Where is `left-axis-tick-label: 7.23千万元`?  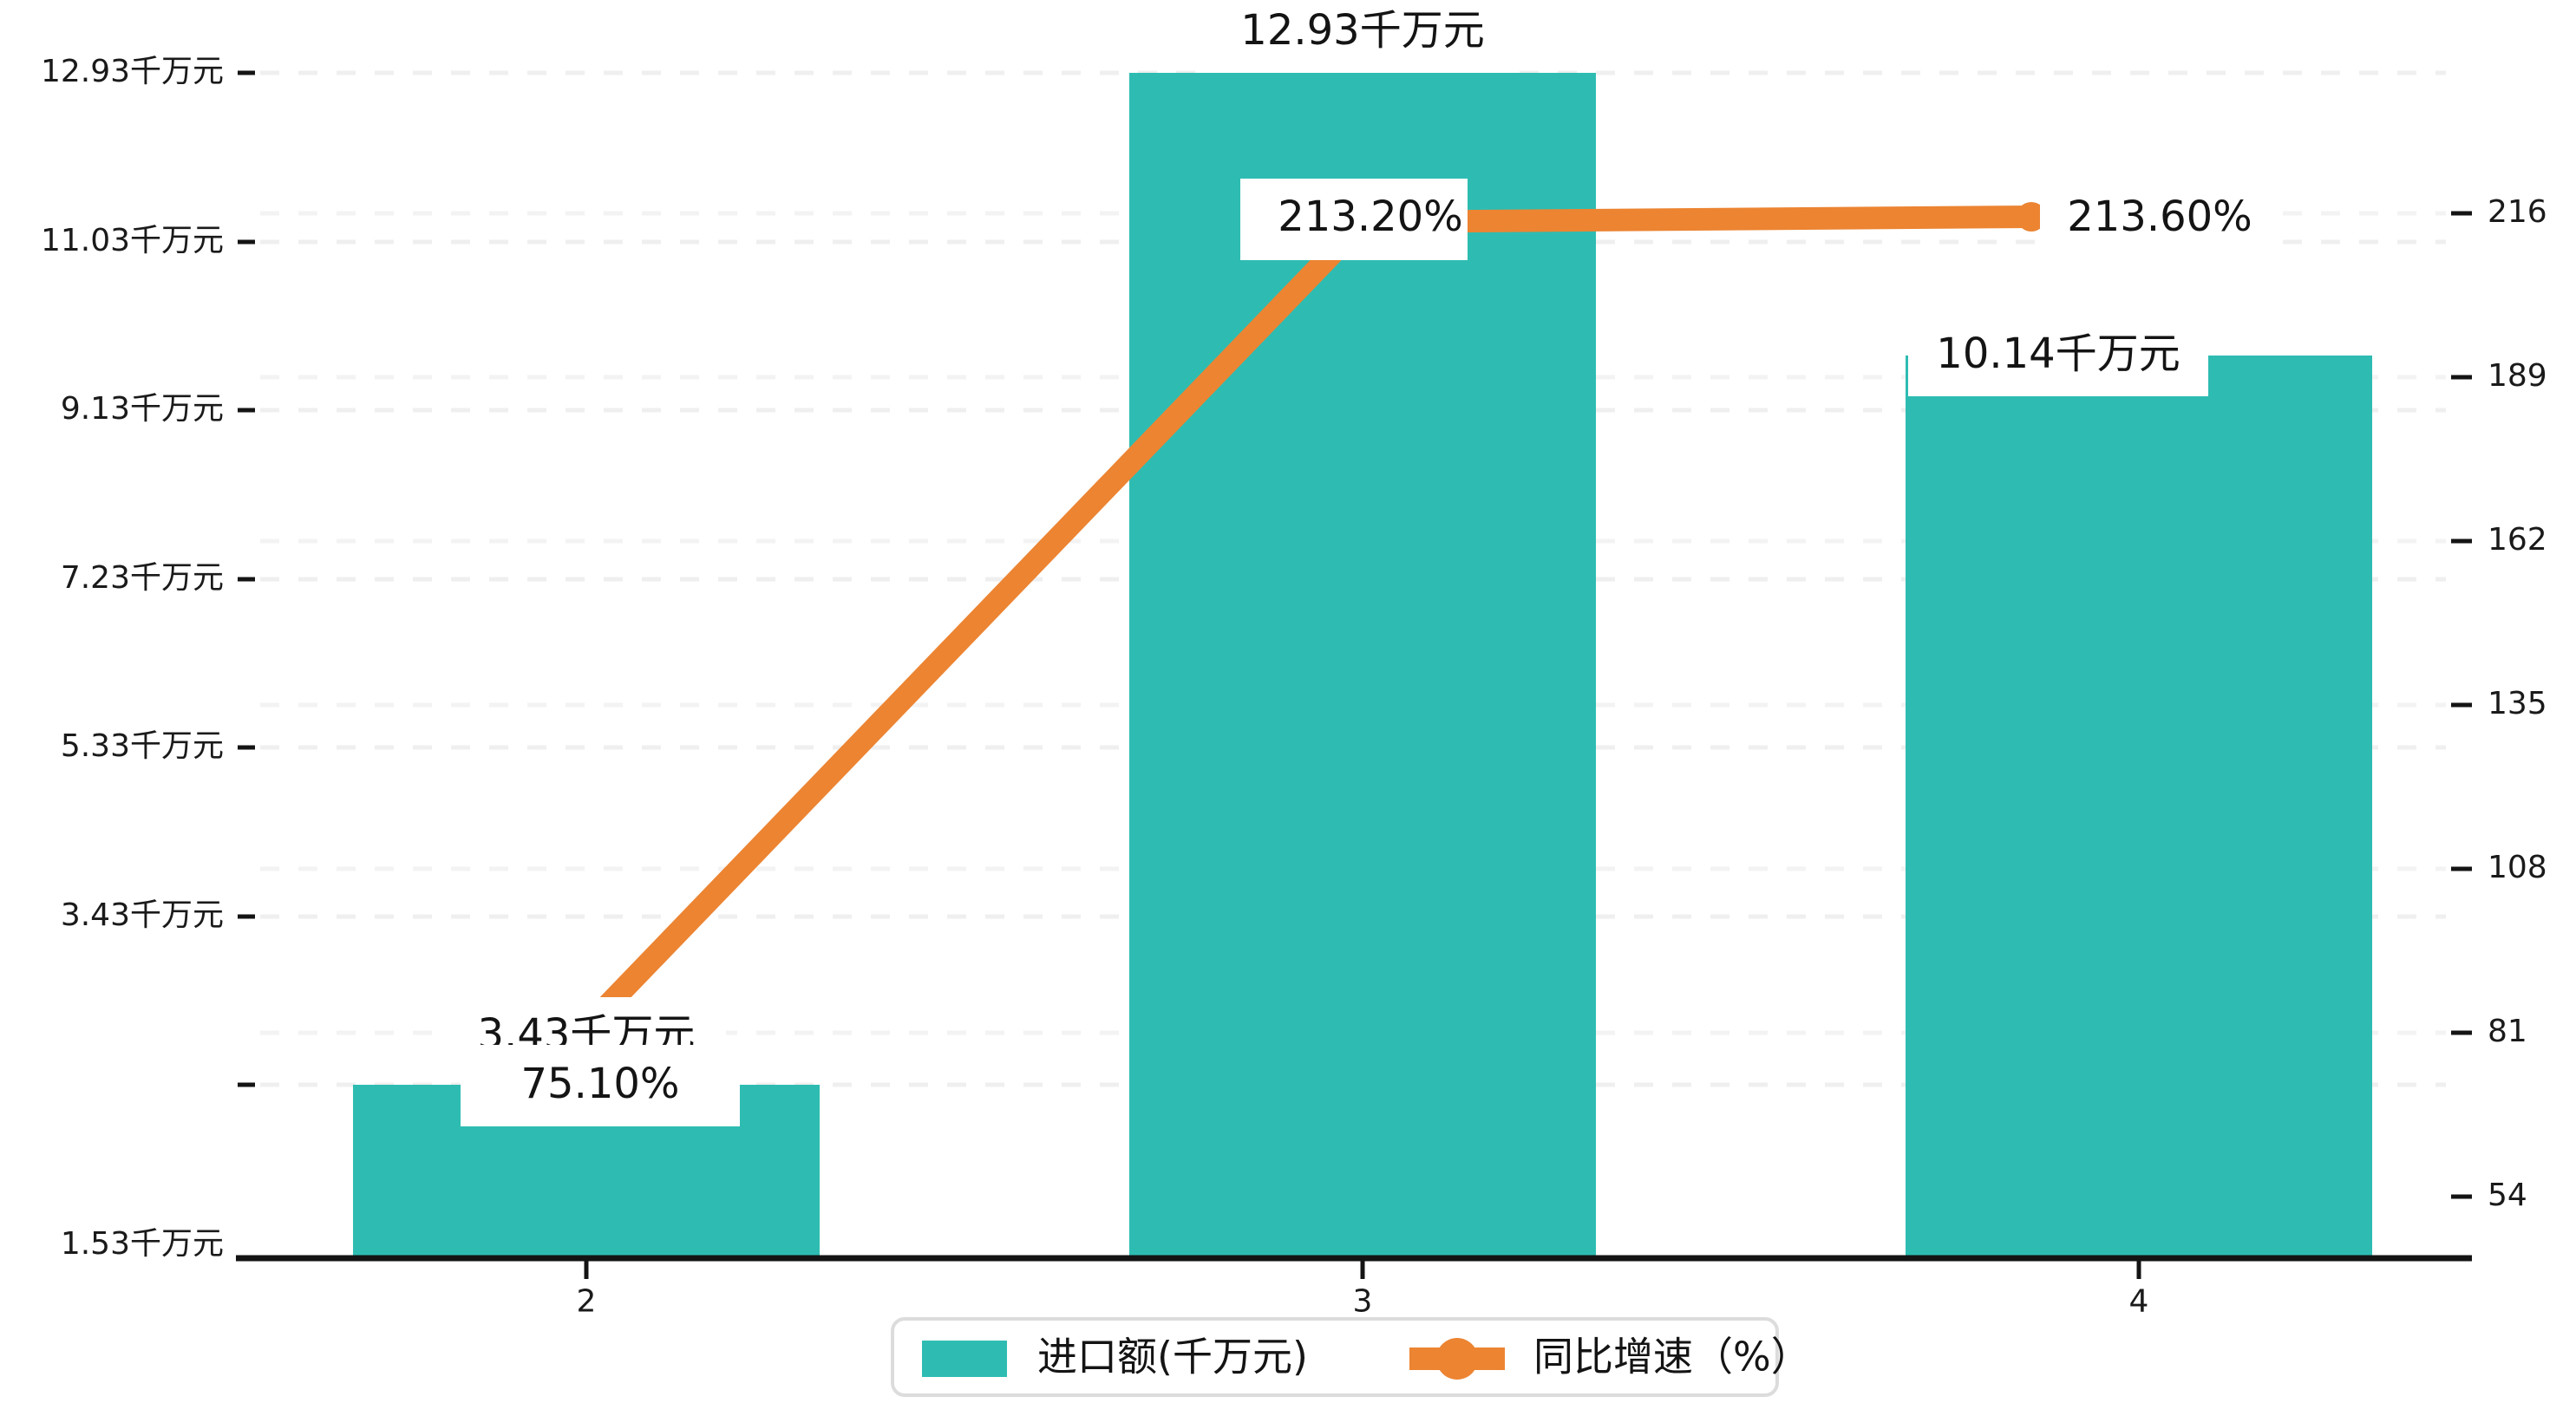 left-axis-tick-label: 7.23千万元 is located at coordinates (142, 578).